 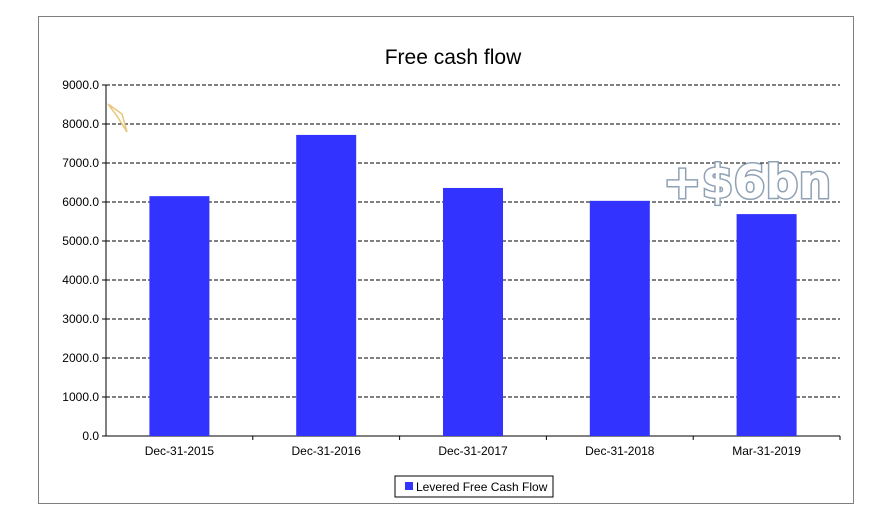 I want to click on legend-box, so click(x=474, y=486).